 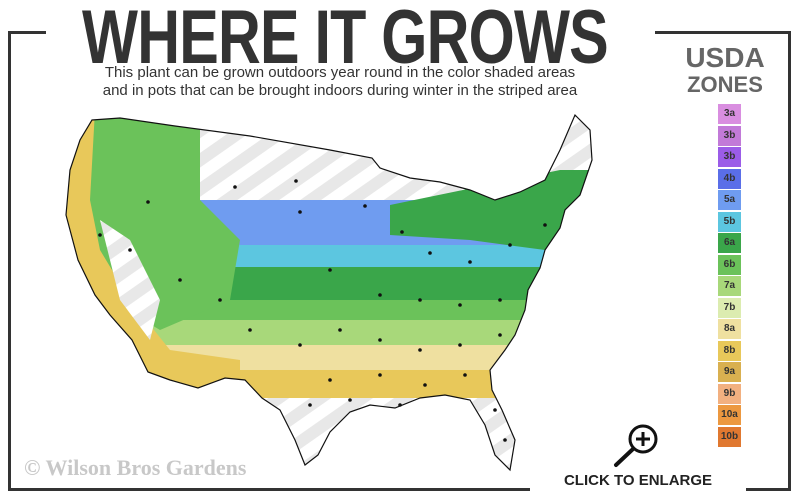 What do you see at coordinates (729, 329) in the screenshot?
I see `legend-zone-8a: 8a` at bounding box center [729, 329].